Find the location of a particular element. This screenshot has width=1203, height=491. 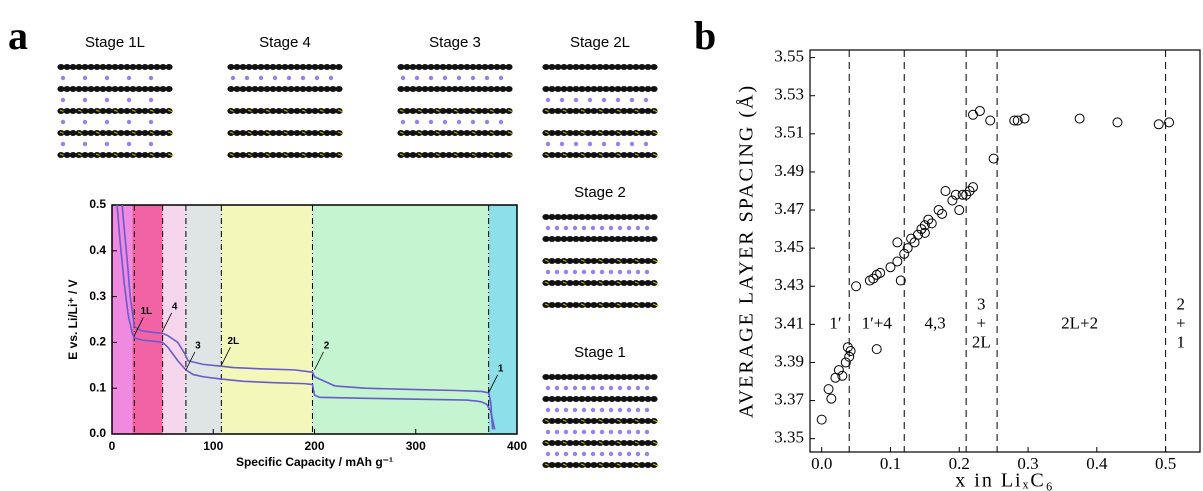

y-tick-label: 0.4 is located at coordinates (97, 250).